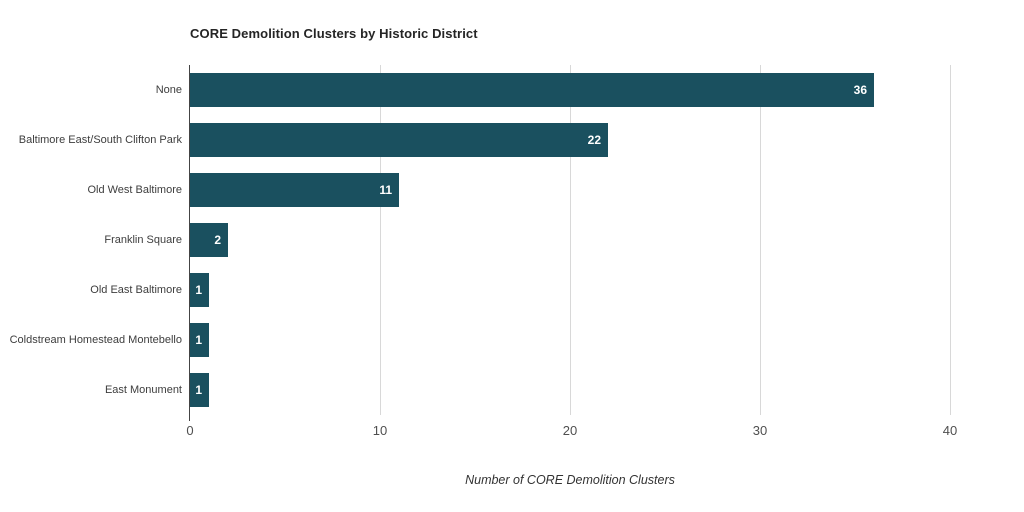 Image resolution: width=1024 pixels, height=512 pixels. I want to click on category-label: Coldstream Homestead Montebello, so click(95, 340).